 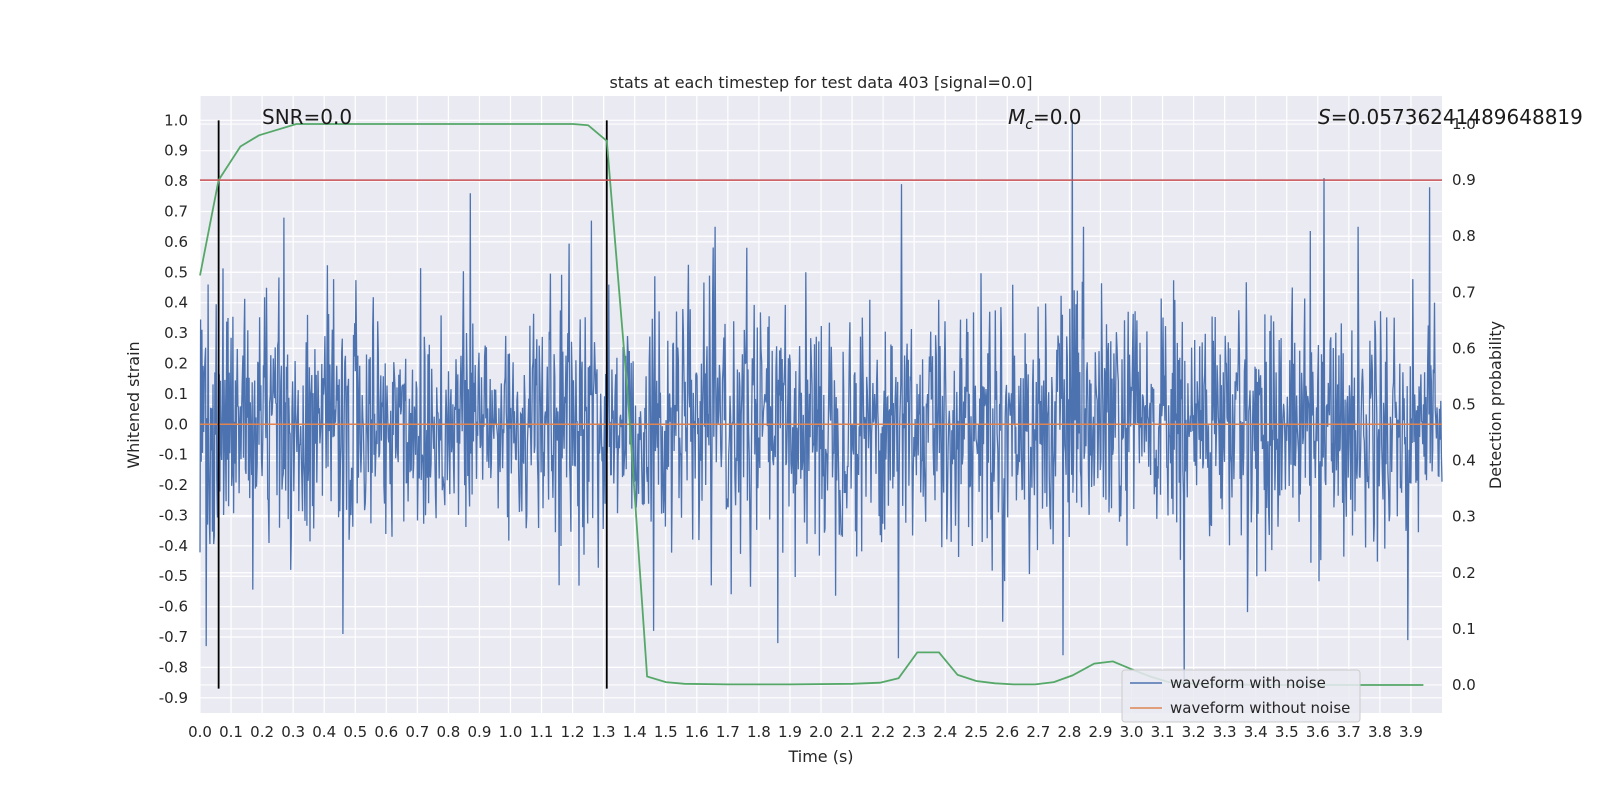 I want to click on x-tick-label: 3.1, so click(x=1163, y=732).